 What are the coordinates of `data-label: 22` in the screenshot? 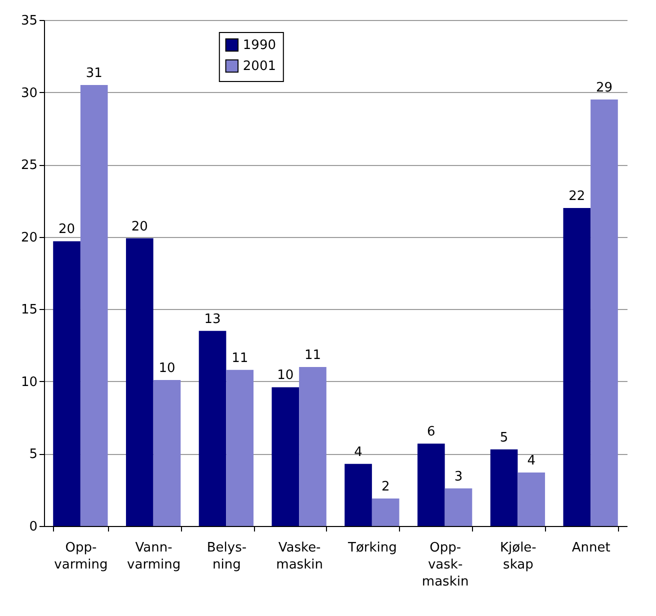 It's located at (577, 196).